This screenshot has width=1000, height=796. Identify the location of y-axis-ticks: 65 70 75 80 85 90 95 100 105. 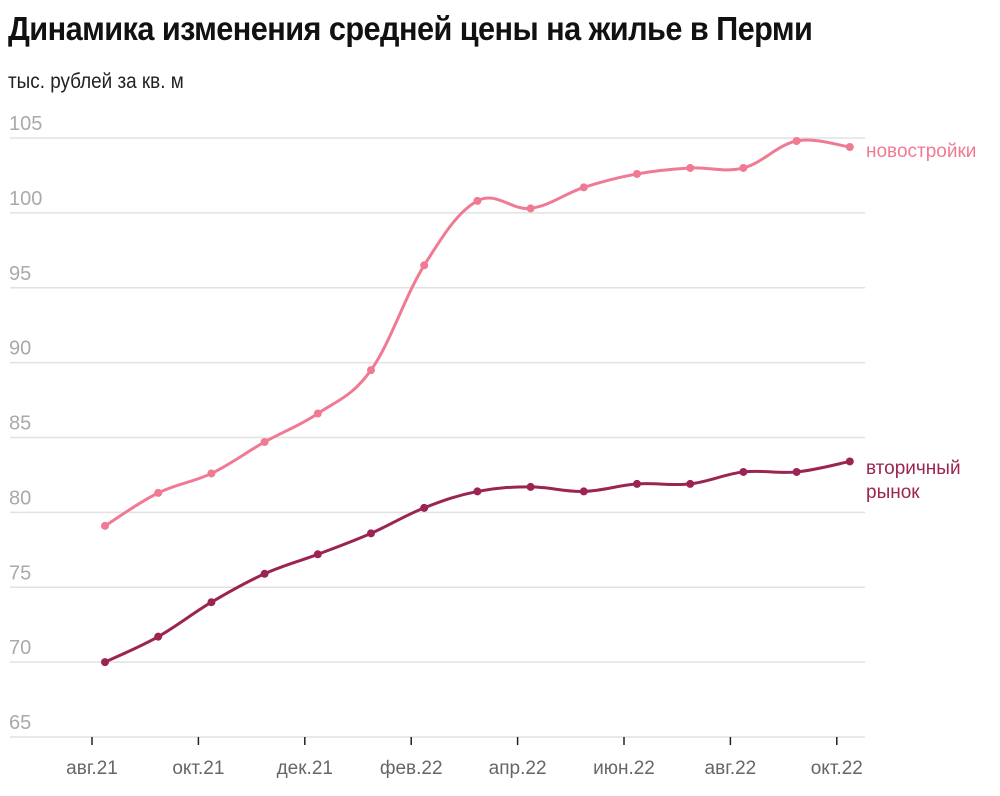
(25, 423).